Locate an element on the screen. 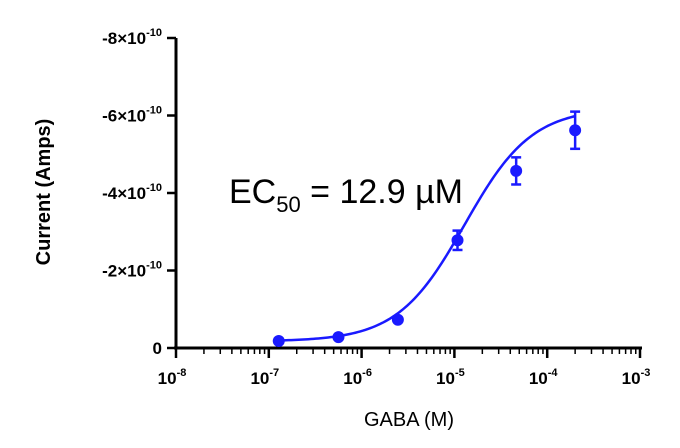 This screenshot has height=448, width=680. ec50-suffix: = 12.9 µM is located at coordinates (382, 192).